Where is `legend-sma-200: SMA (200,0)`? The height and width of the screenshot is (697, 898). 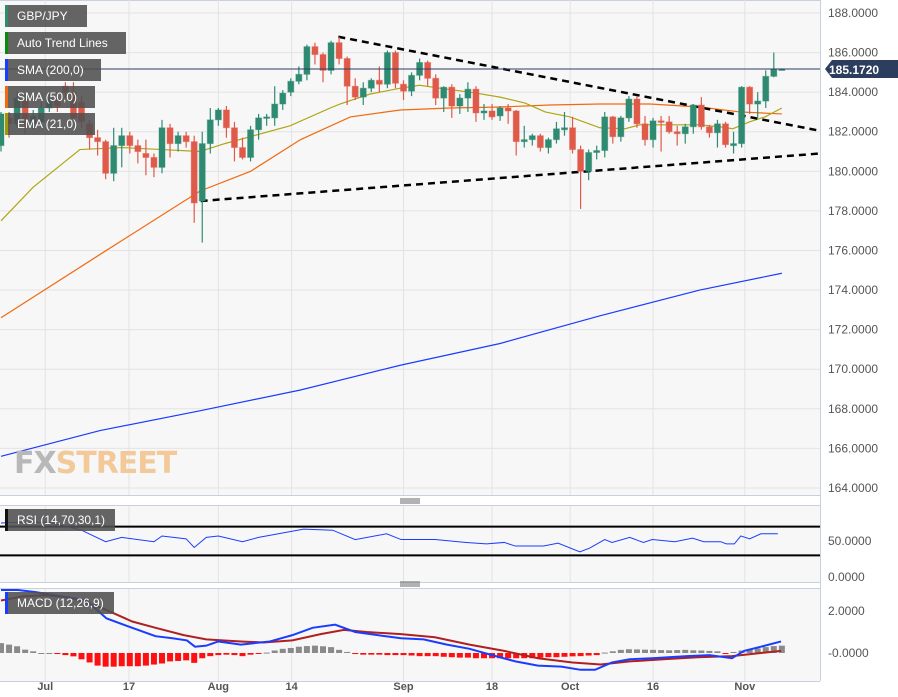 legend-sma-200: SMA (200,0) is located at coordinates (53, 70).